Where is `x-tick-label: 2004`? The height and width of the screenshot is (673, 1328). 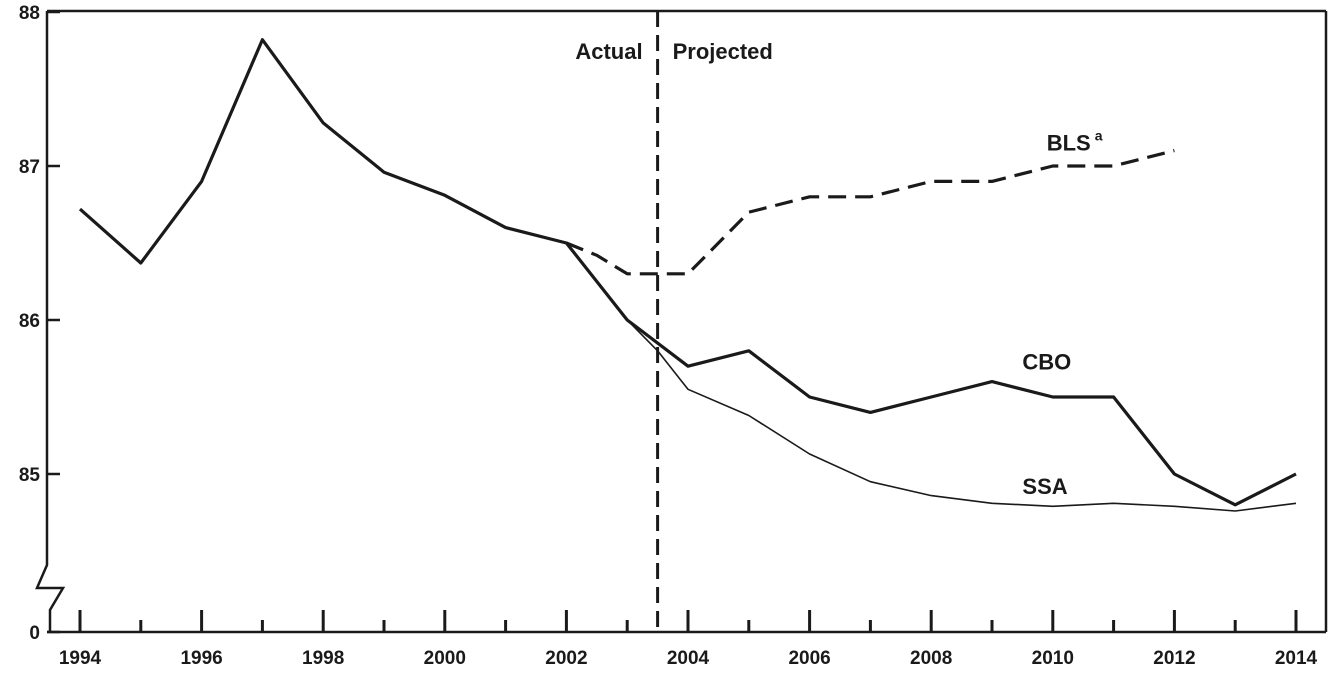
x-tick-label: 2004 is located at coordinates (688, 658).